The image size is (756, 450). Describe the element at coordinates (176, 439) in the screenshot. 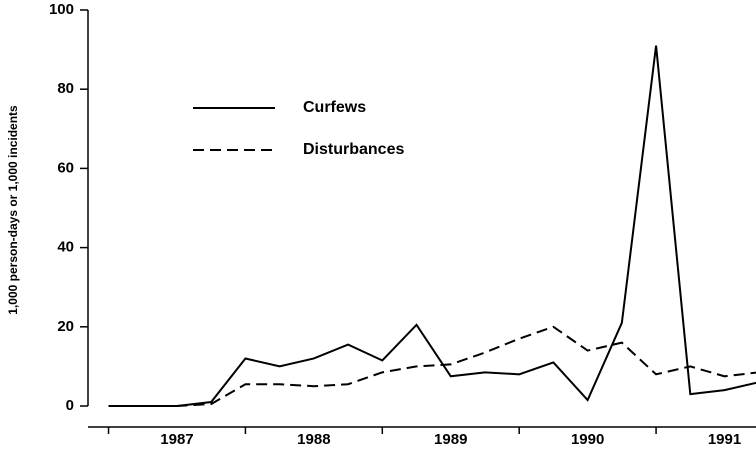

I see `x-tick-label: 1987` at that location.